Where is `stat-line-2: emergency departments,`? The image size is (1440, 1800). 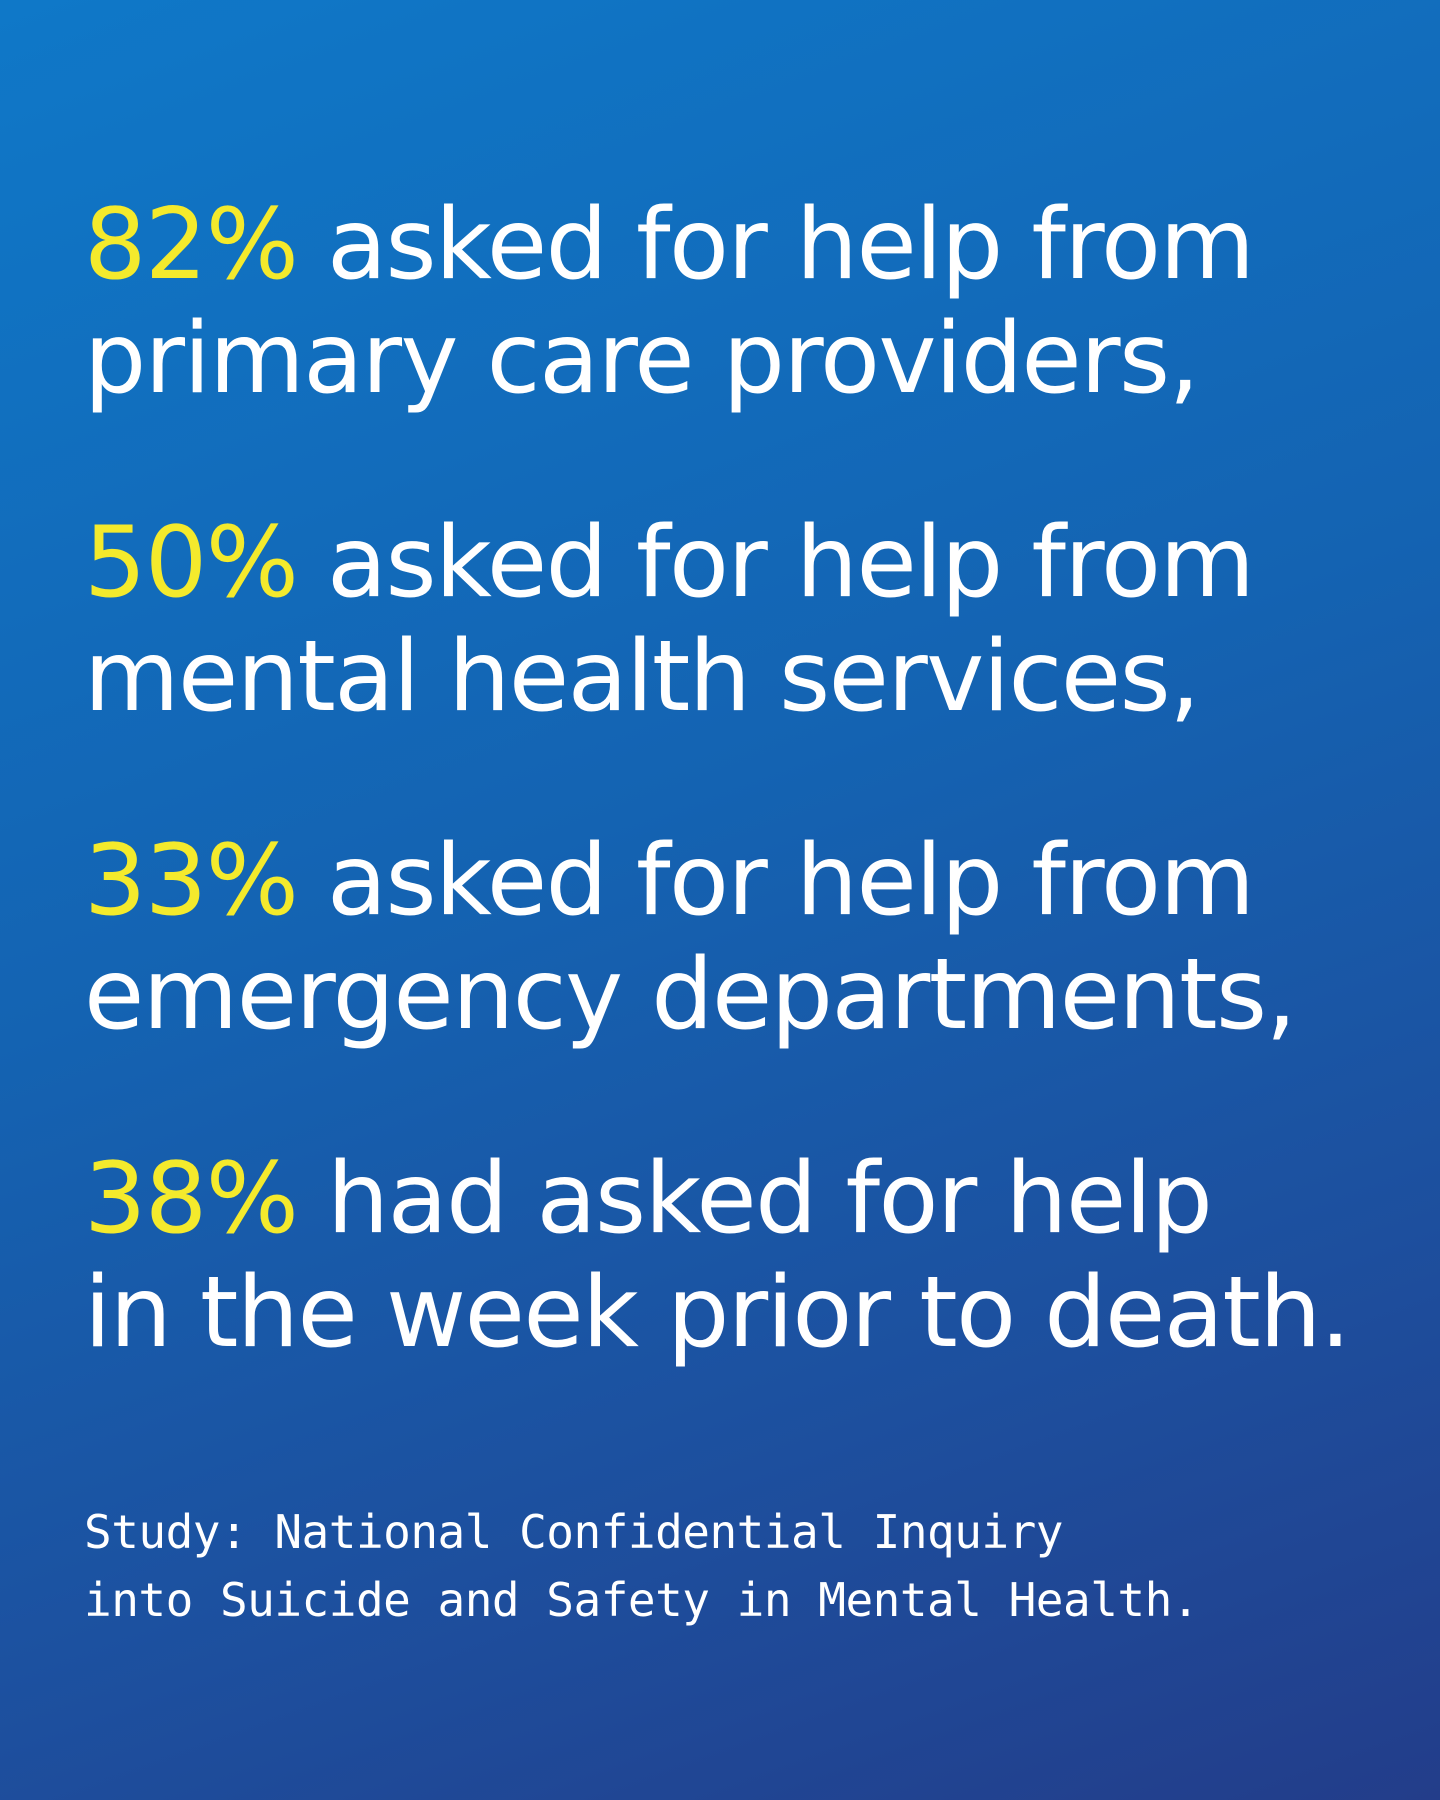 stat-line-2: emergency departments, is located at coordinates (690, 995).